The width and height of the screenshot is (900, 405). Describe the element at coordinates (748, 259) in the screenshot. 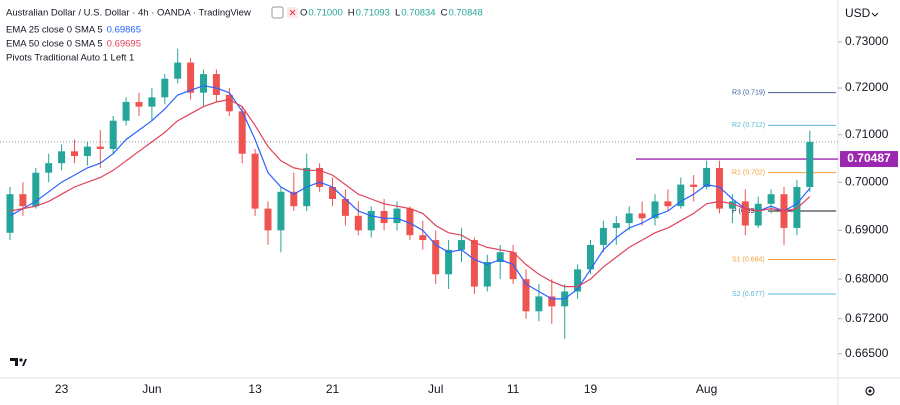

I see `pivot-label: S1 (0.684)` at that location.